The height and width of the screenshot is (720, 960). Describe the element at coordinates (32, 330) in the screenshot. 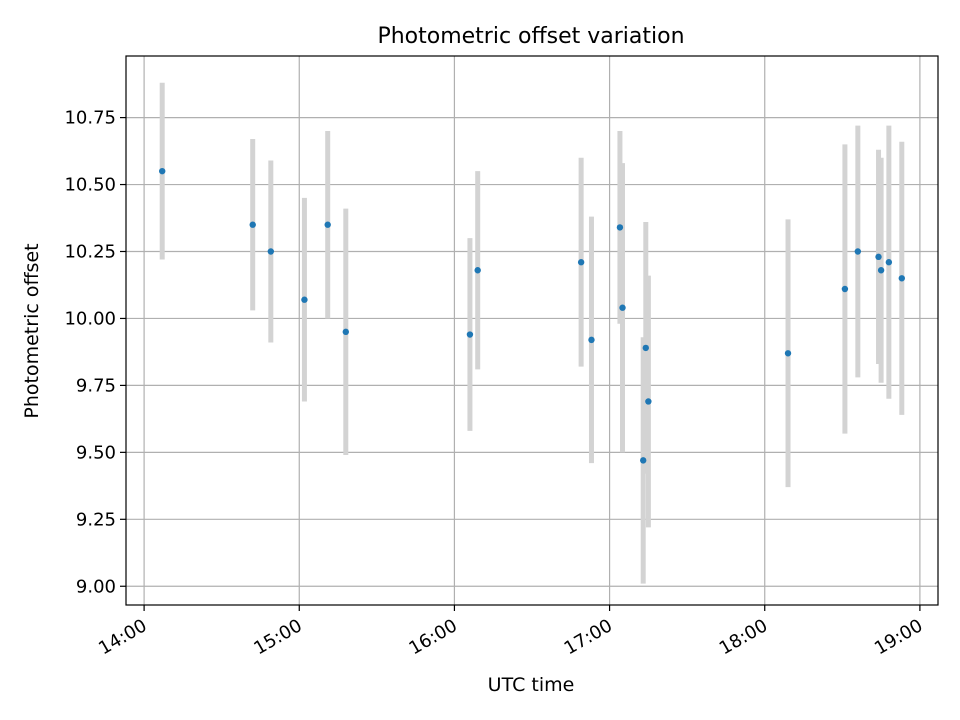

I see `y-axis-label: Photometric offset` at that location.